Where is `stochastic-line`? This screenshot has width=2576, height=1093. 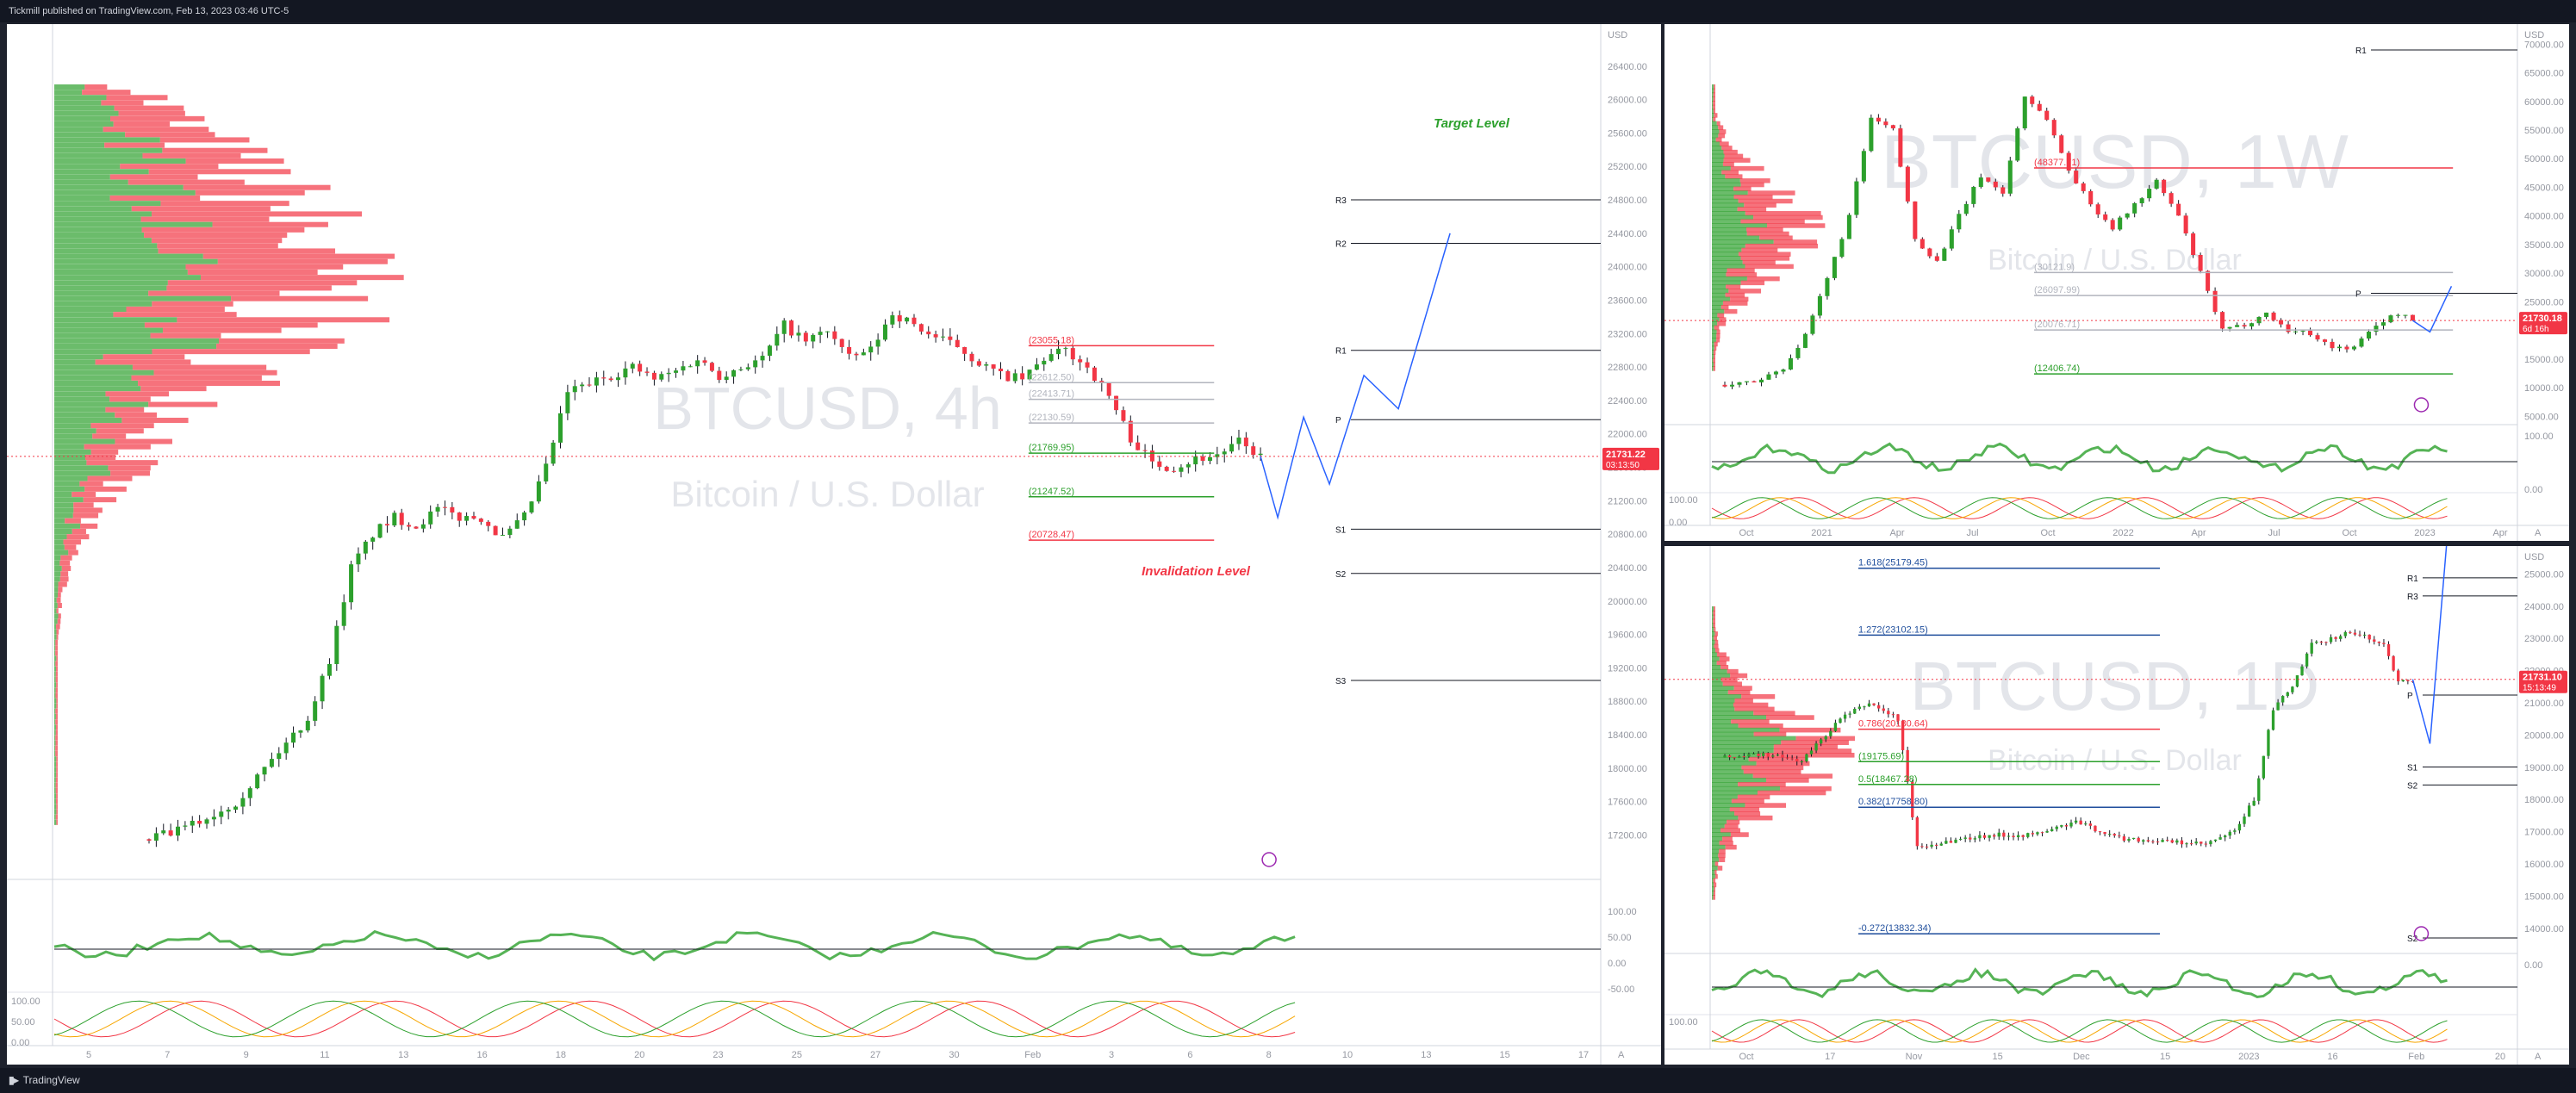 stochastic-line is located at coordinates (2080, 1031).